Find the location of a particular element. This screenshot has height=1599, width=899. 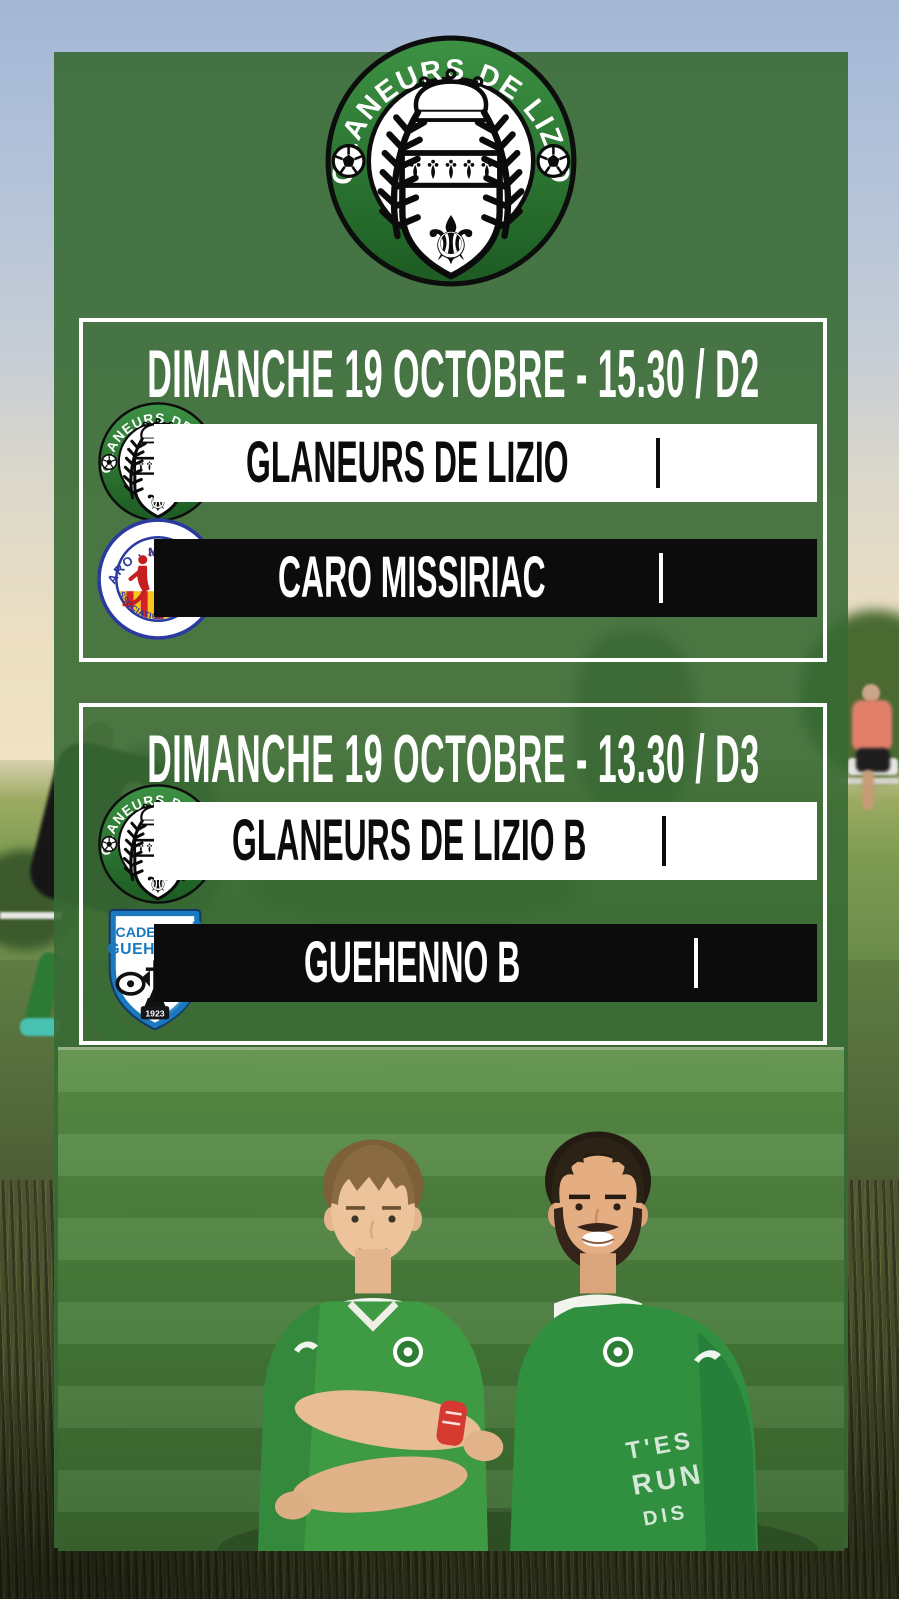

home-team-bar-2: GLANEURS DE LIZIO B is located at coordinates (485, 841).